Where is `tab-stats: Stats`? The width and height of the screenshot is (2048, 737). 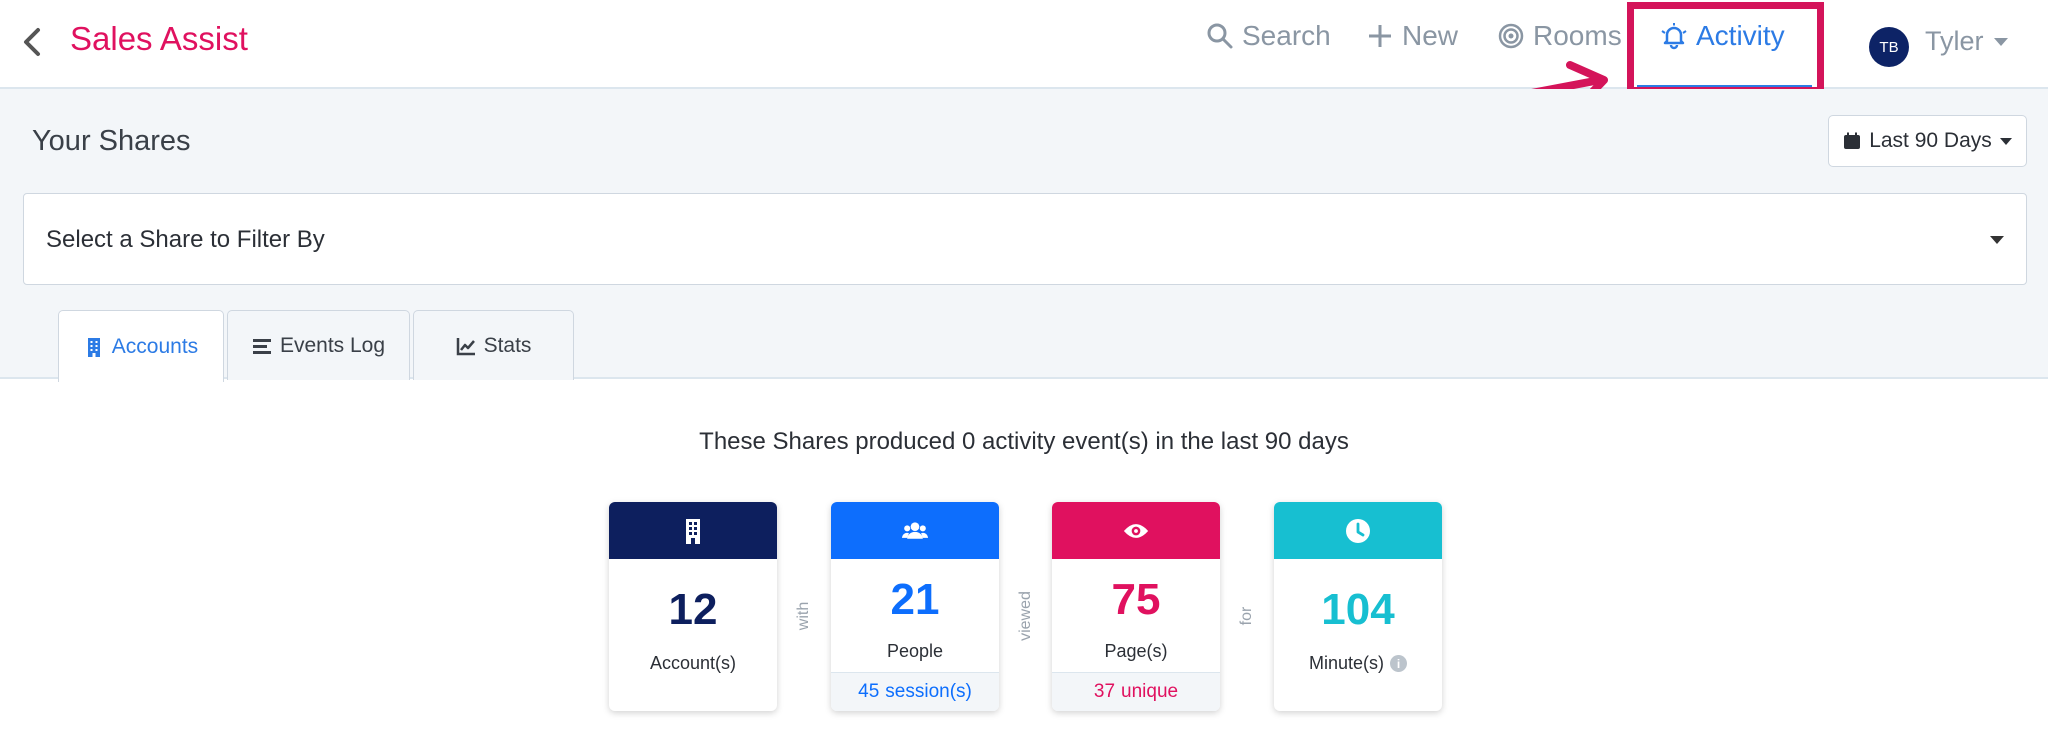 tab-stats: Stats is located at coordinates (493, 345).